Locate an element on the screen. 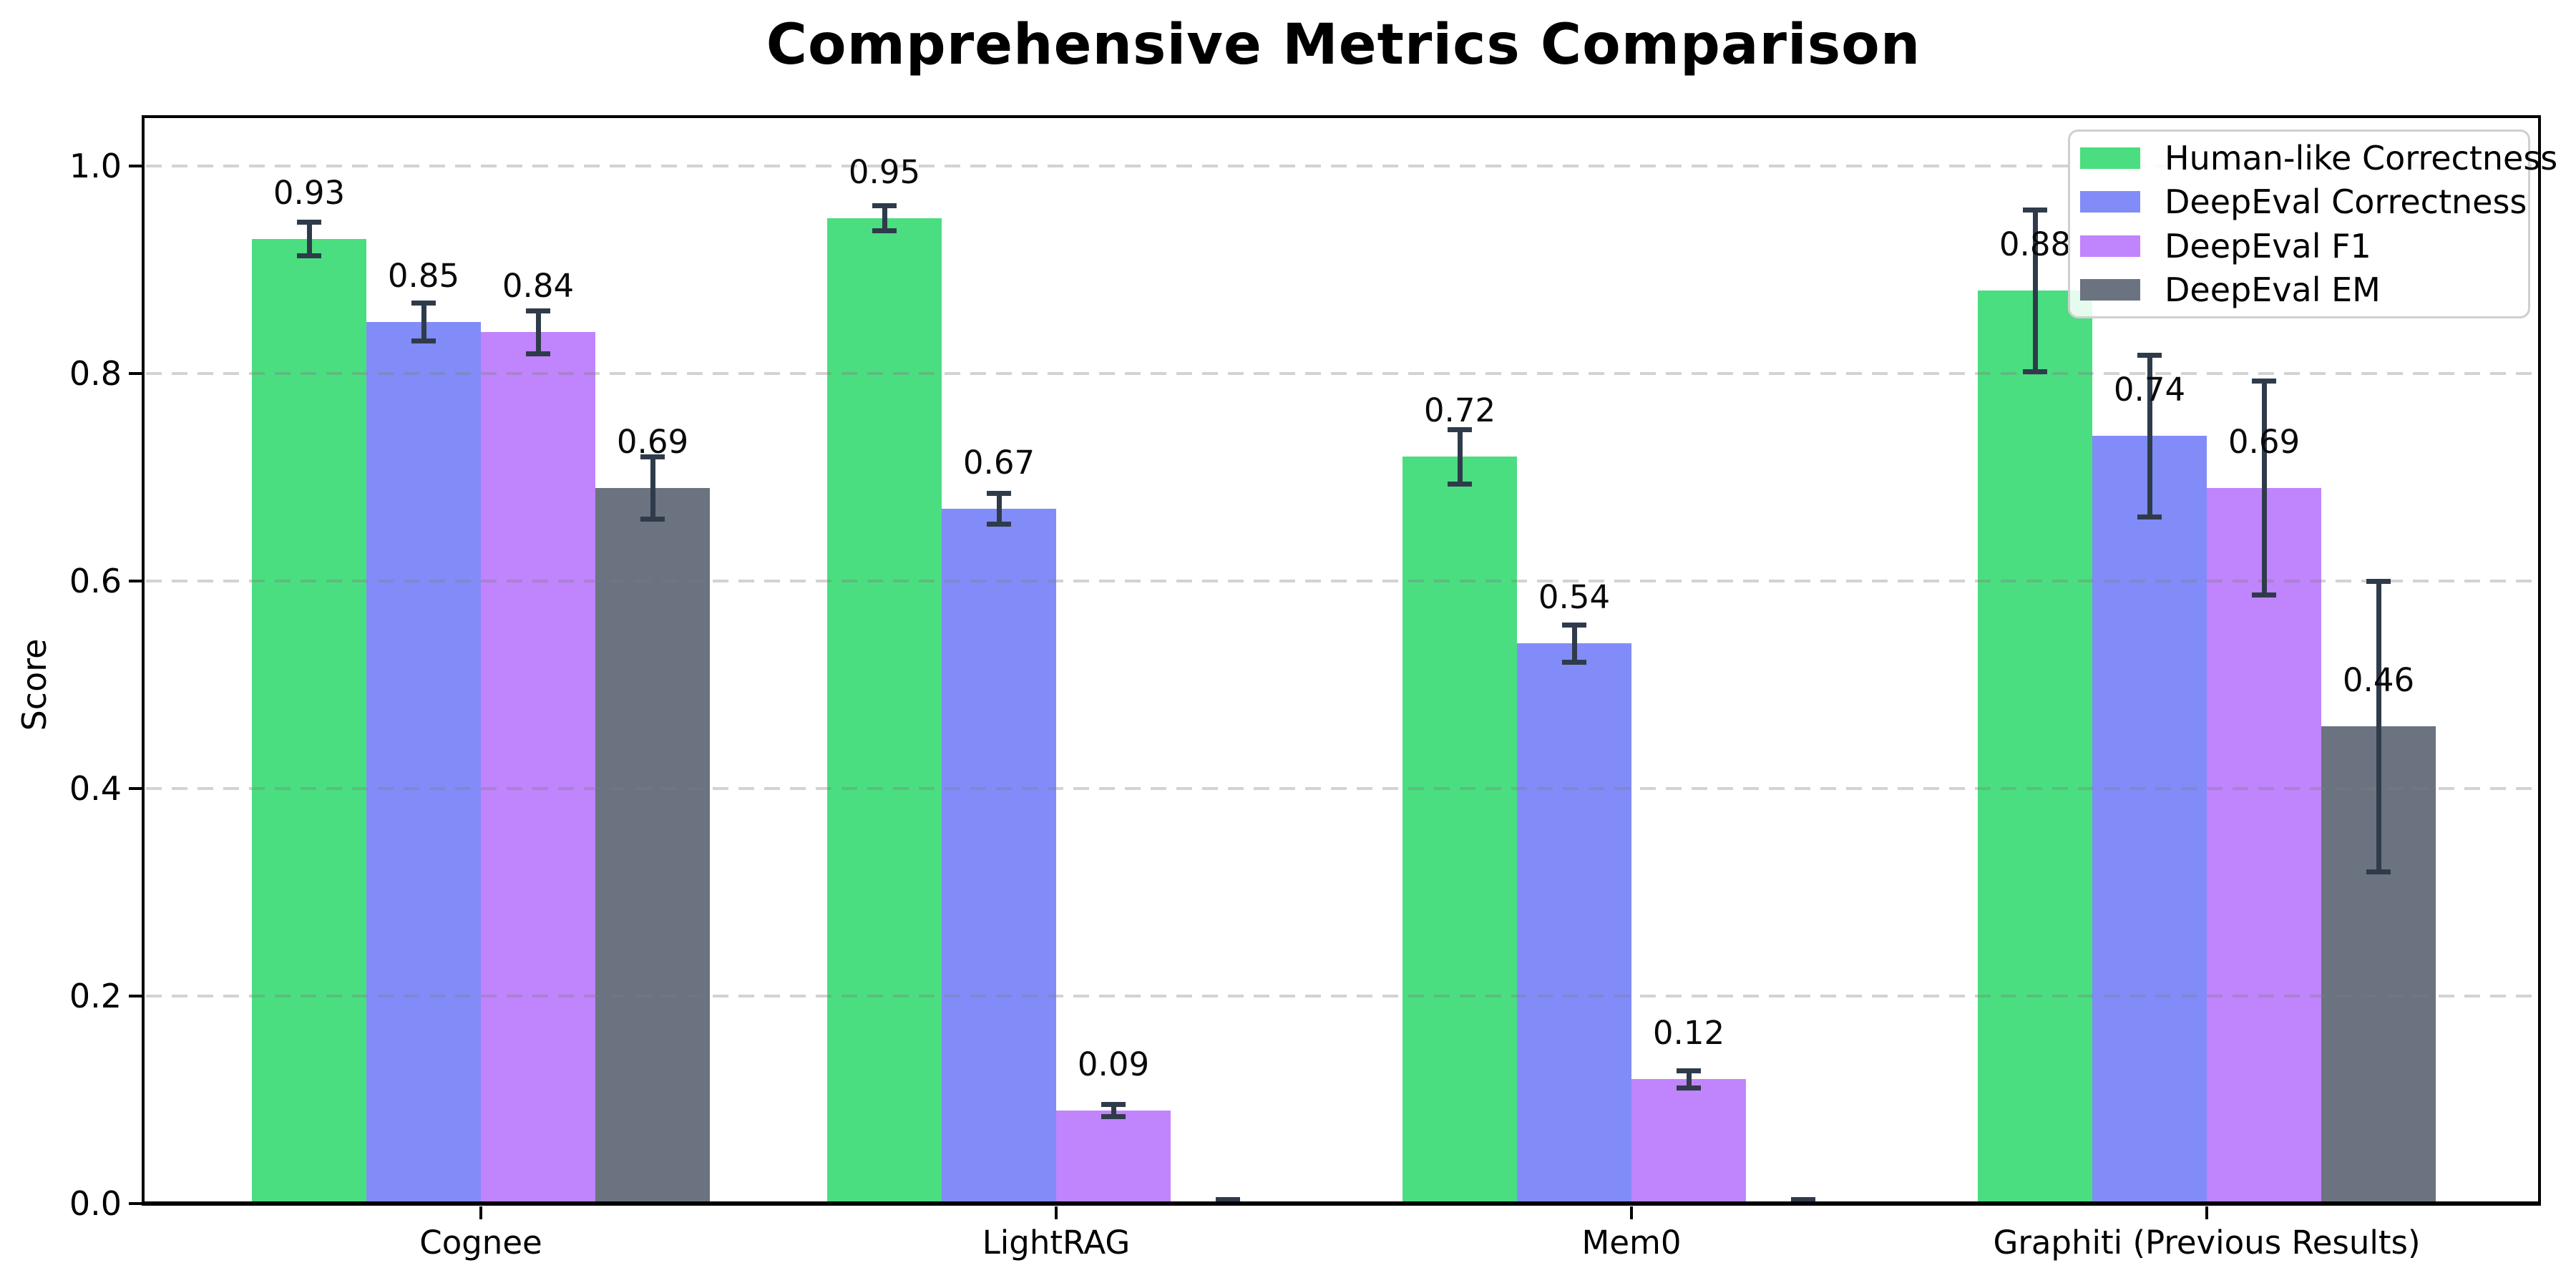 The image size is (2576, 1288). legend-label: DeepEval EM is located at coordinates (2273, 290).